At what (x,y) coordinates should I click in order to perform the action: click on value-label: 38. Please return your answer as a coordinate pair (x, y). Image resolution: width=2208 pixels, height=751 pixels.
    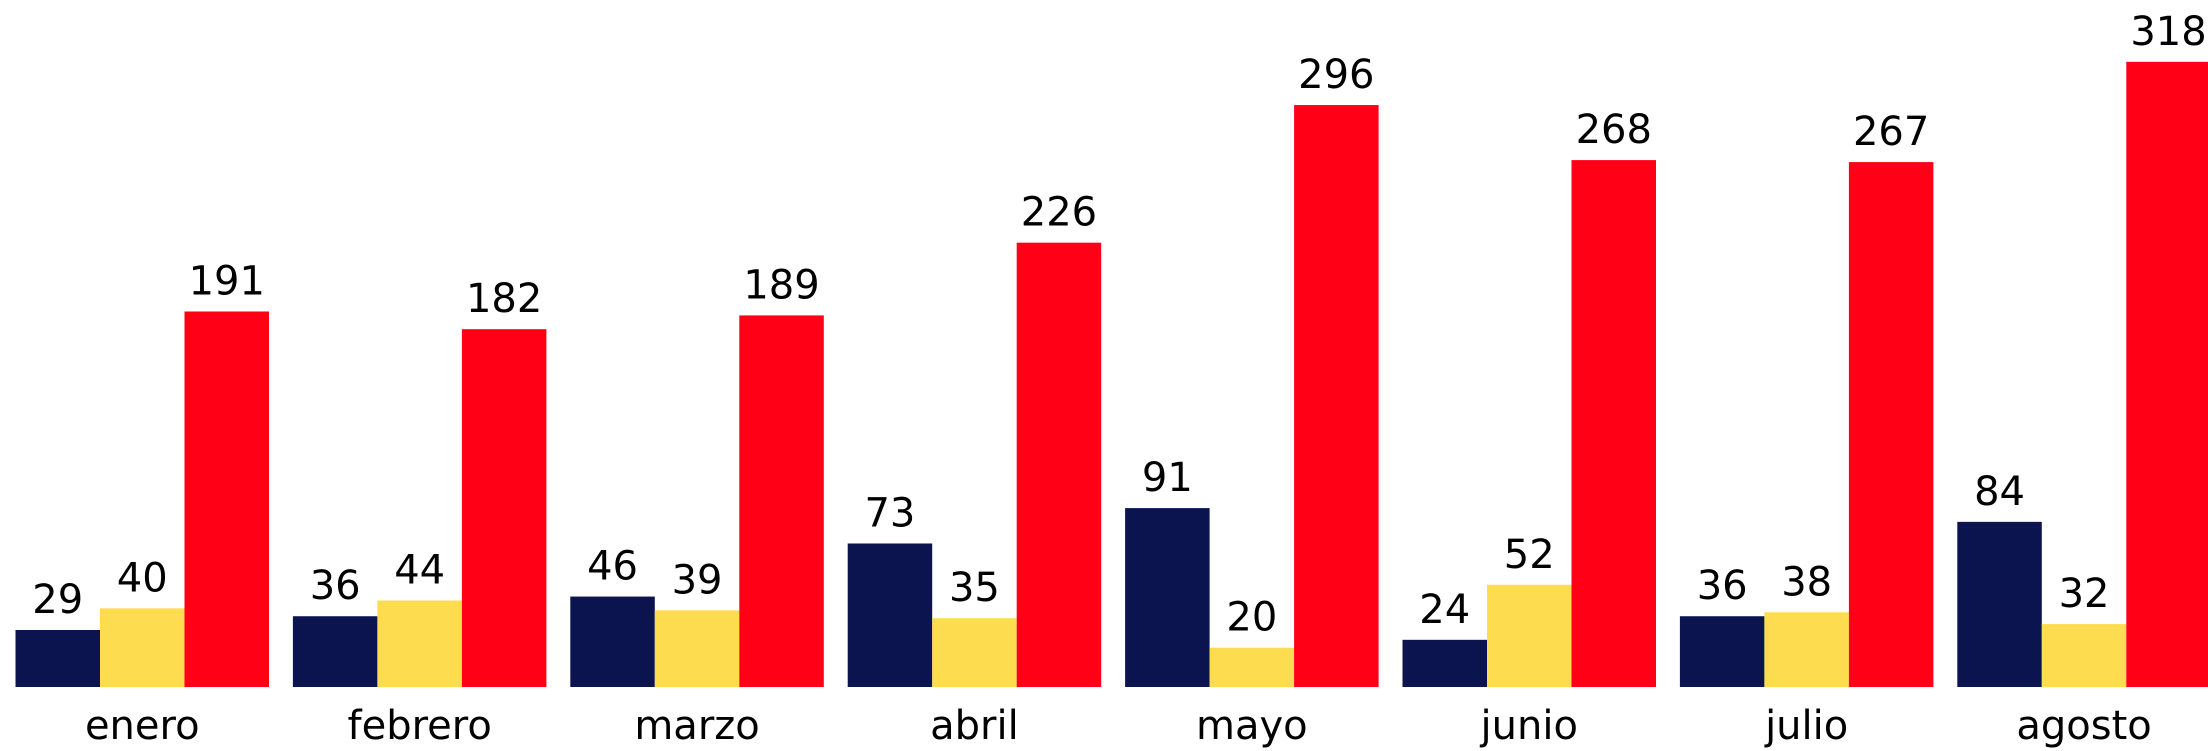
    Looking at the image, I should click on (1806, 582).